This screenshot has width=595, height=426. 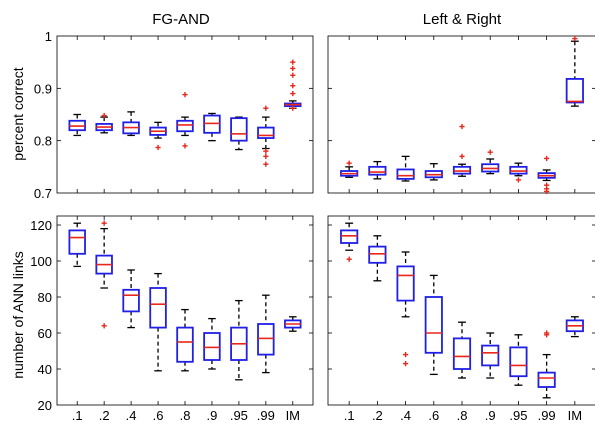 I want to click on y-tick-label: 40, so click(x=45, y=369).